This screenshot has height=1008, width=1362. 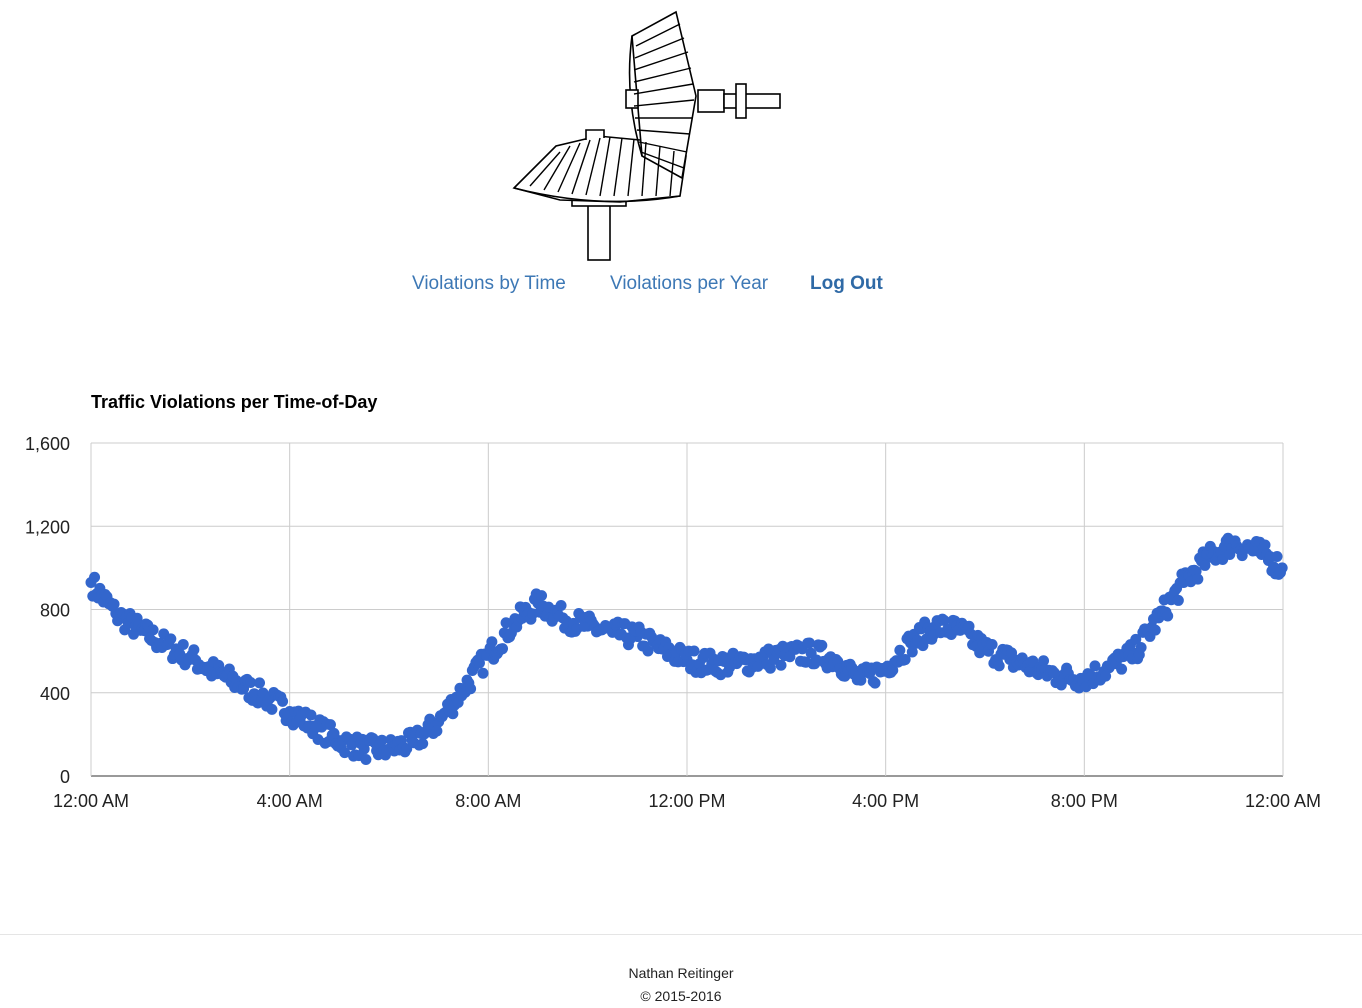 I want to click on y-tick-label: 1,600, so click(x=47, y=444).